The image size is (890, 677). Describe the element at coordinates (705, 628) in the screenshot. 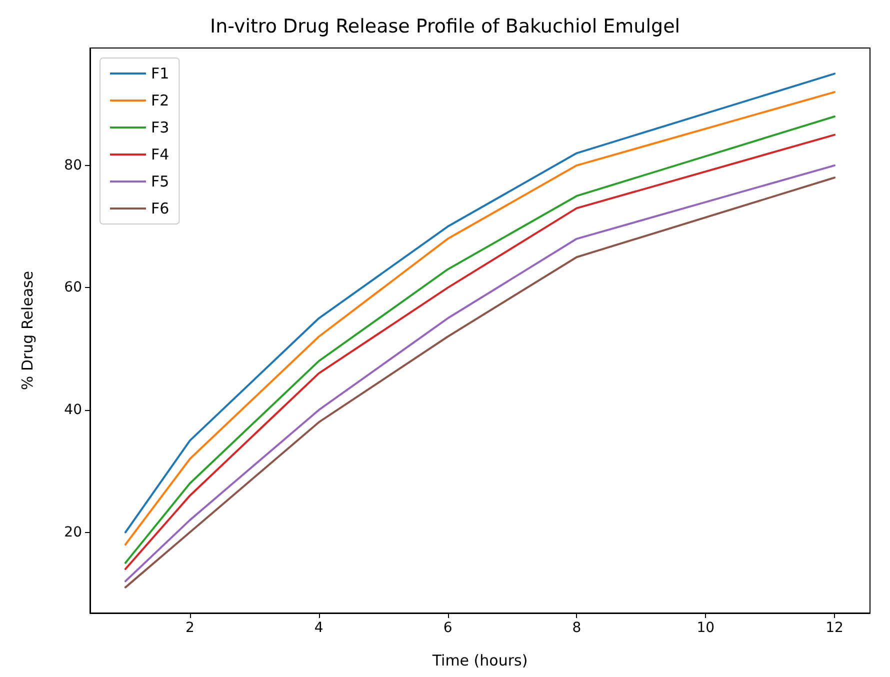

I see `x-tick-label: 10` at that location.